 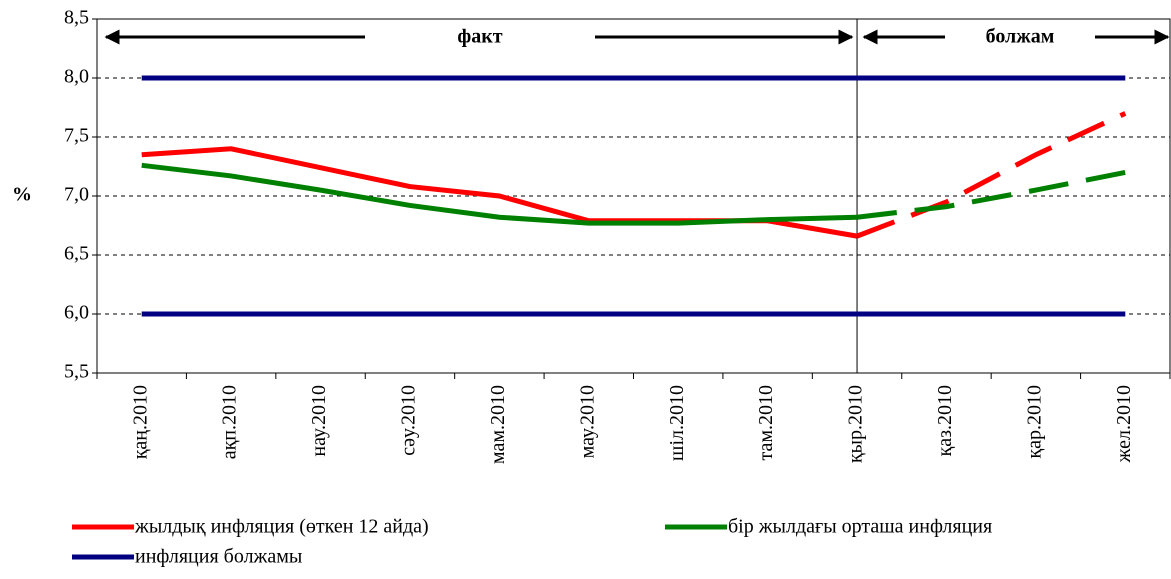 What do you see at coordinates (140, 422) in the screenshot?
I see `x-tick-label: қаң.2010` at bounding box center [140, 422].